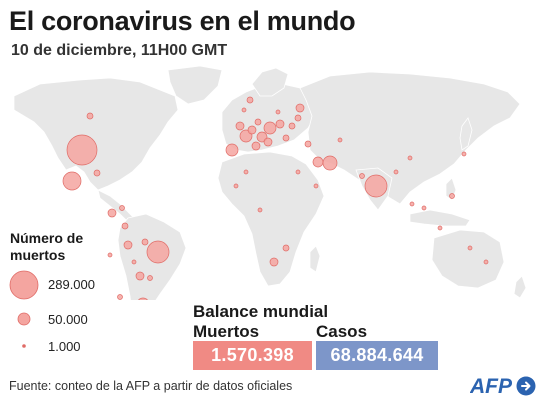  Describe the element at coordinates (468, 259) in the screenshot. I see `australia-landmass` at that location.